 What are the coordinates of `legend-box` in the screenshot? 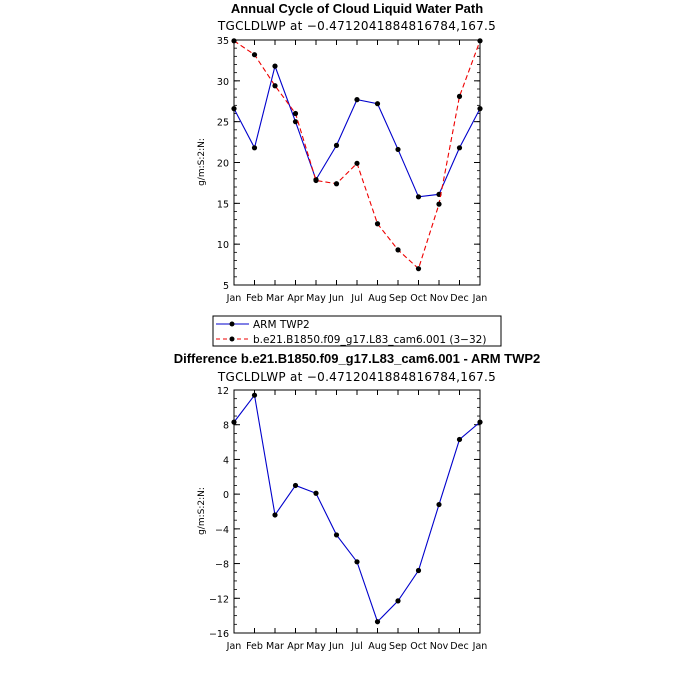 It's located at (357, 331).